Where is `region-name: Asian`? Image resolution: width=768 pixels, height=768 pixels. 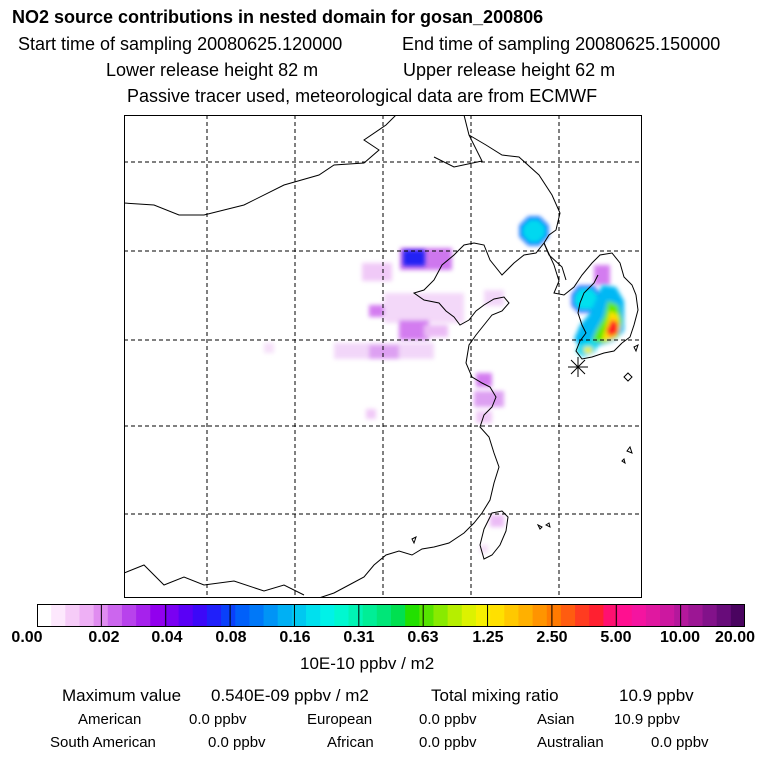 region-name: Asian is located at coordinates (556, 719).